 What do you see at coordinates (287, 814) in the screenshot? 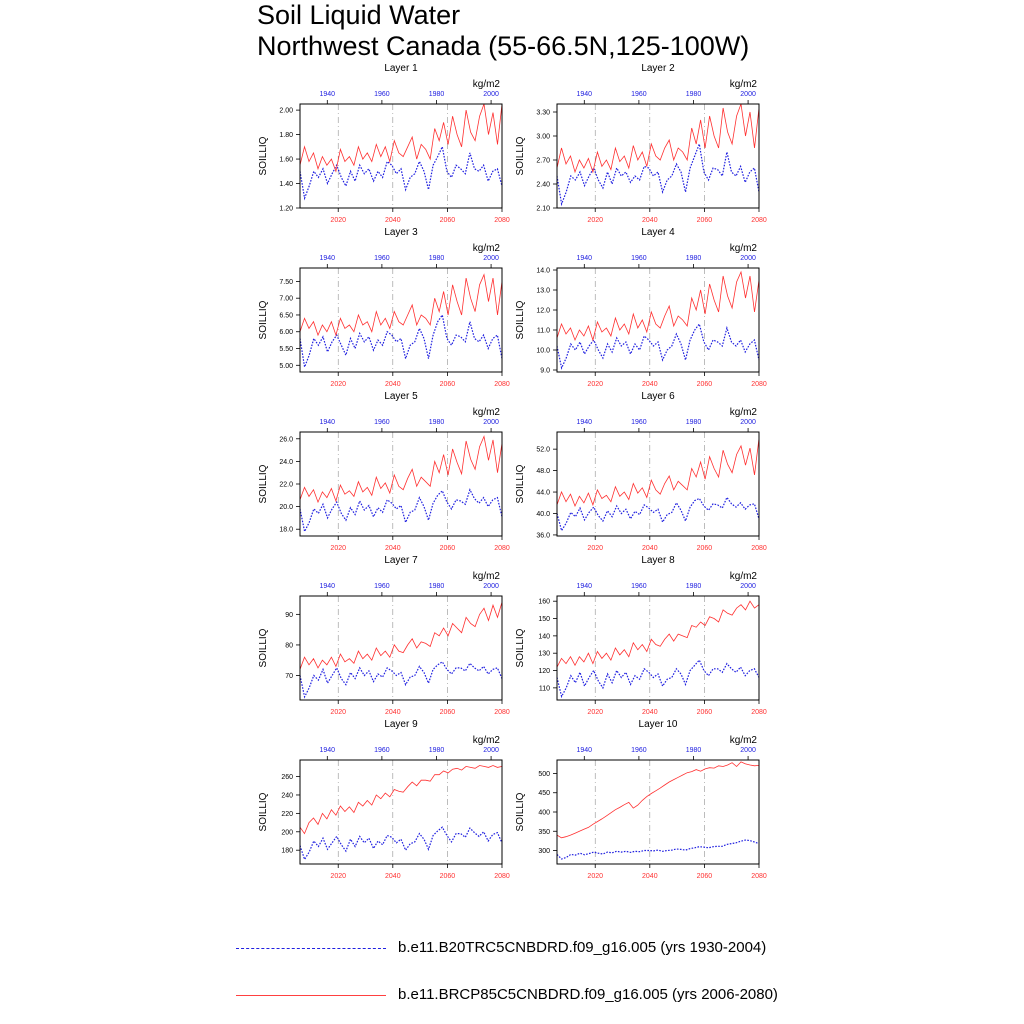
I see `y-tick-label: 220` at bounding box center [287, 814].